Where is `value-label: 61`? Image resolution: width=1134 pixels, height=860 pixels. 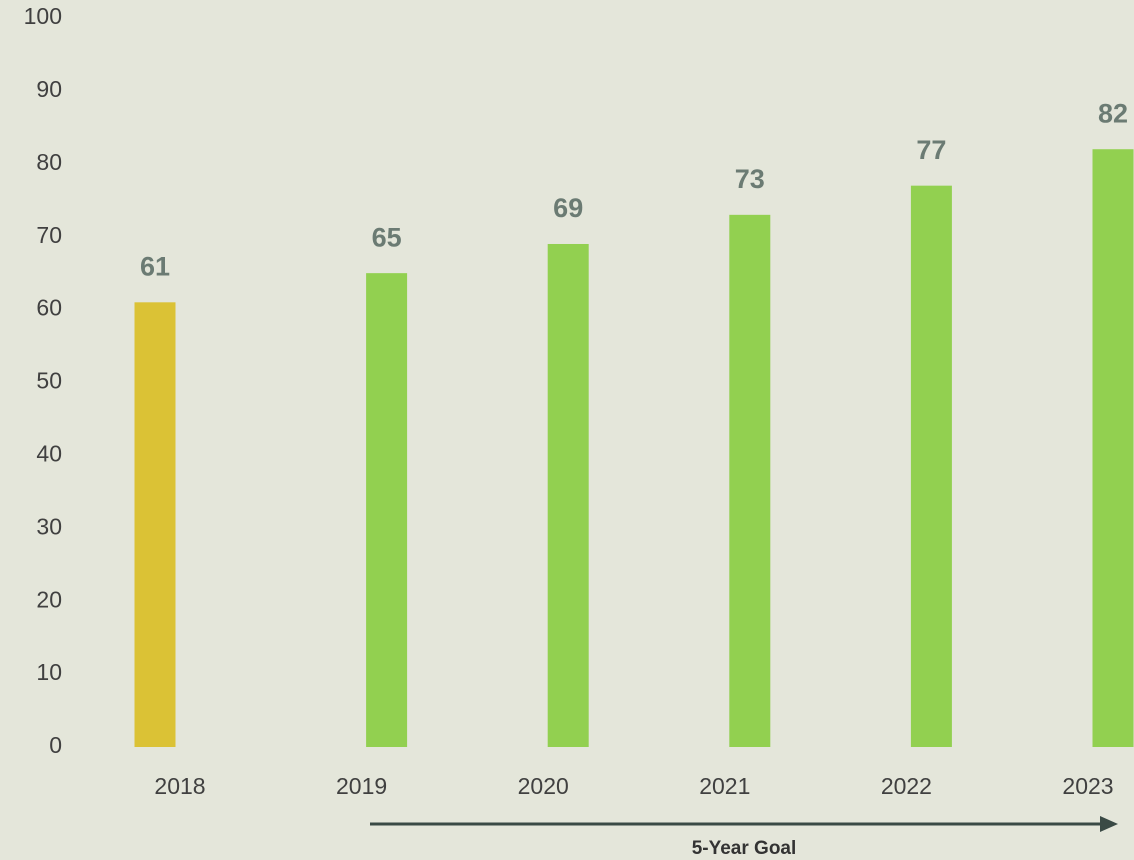 value-label: 61 is located at coordinates (155, 266).